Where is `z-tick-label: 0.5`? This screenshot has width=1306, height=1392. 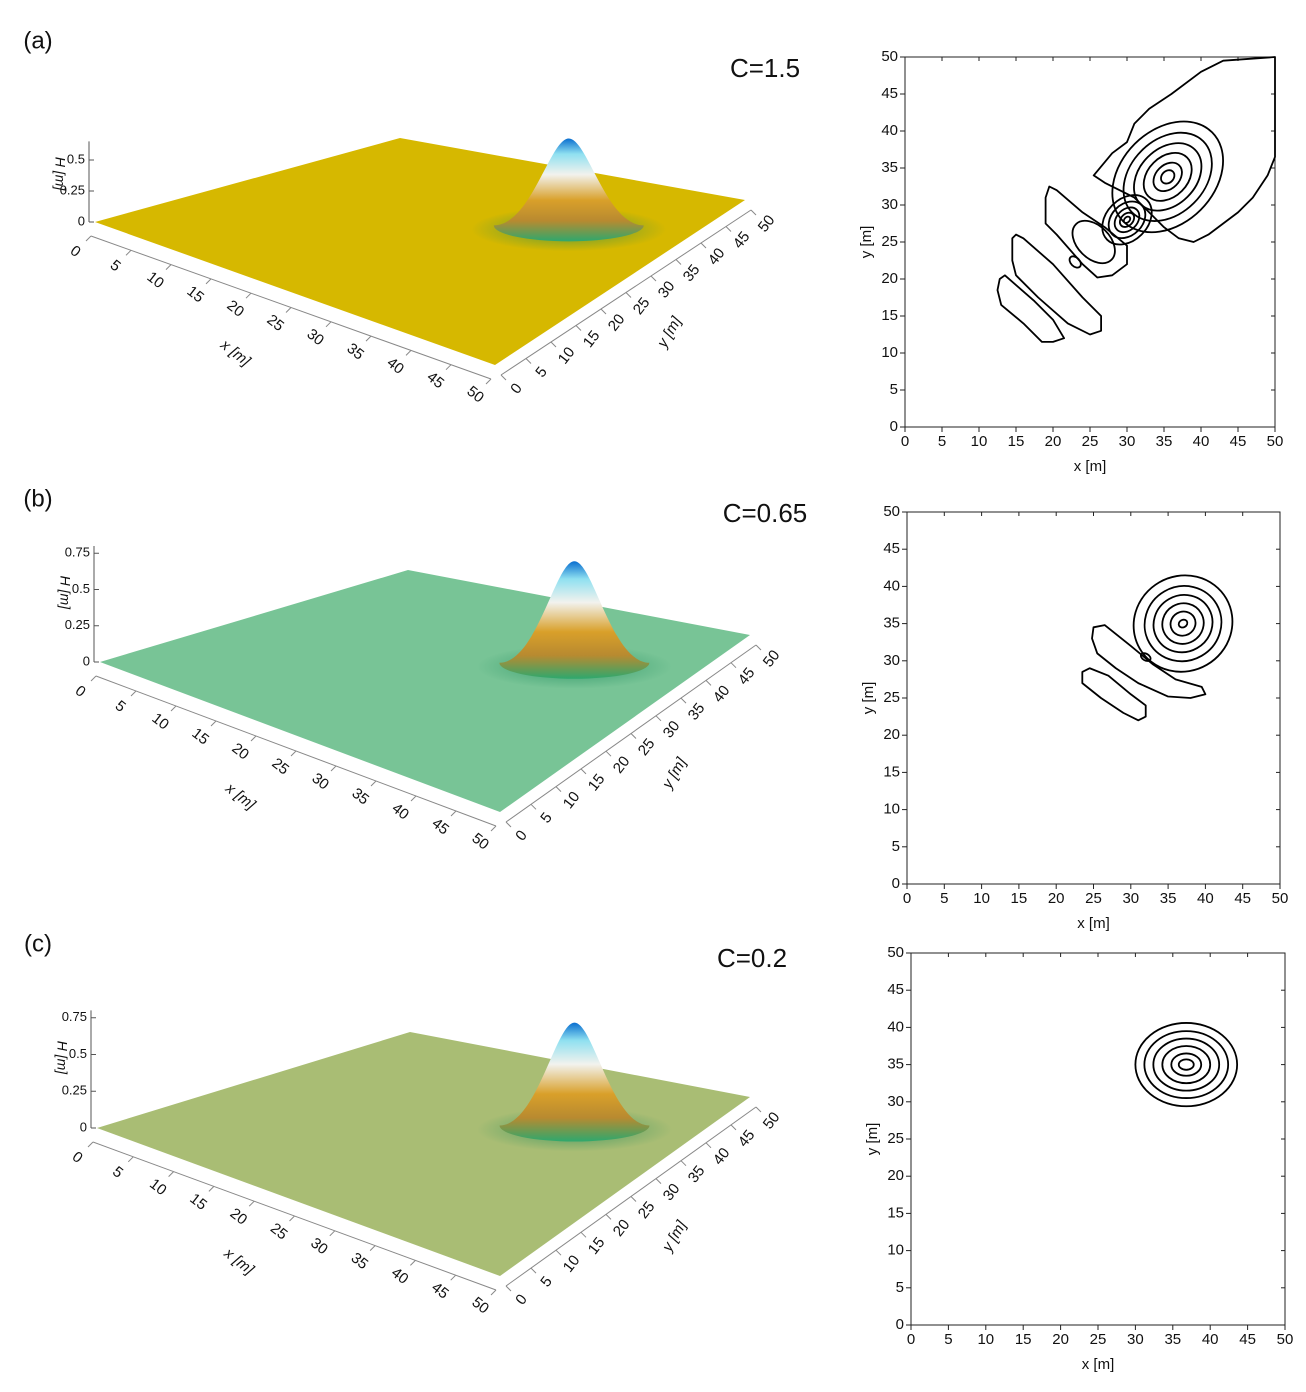 z-tick-label: 0.5 is located at coordinates (78, 1053).